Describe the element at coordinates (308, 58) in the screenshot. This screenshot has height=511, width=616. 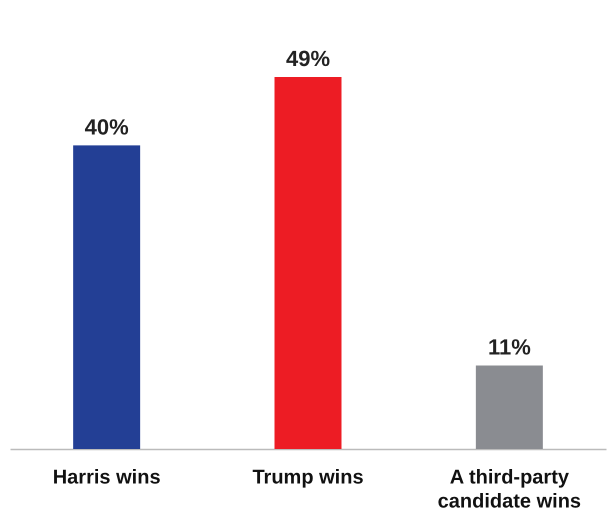
I see `data-label: 49%` at that location.